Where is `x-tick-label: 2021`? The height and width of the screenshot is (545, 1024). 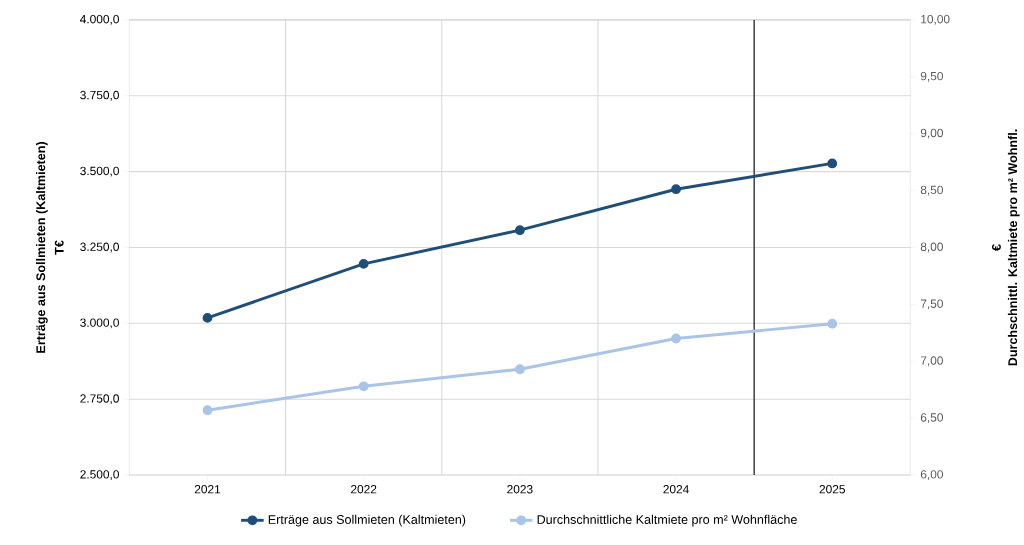
x-tick-label: 2021 is located at coordinates (207, 489).